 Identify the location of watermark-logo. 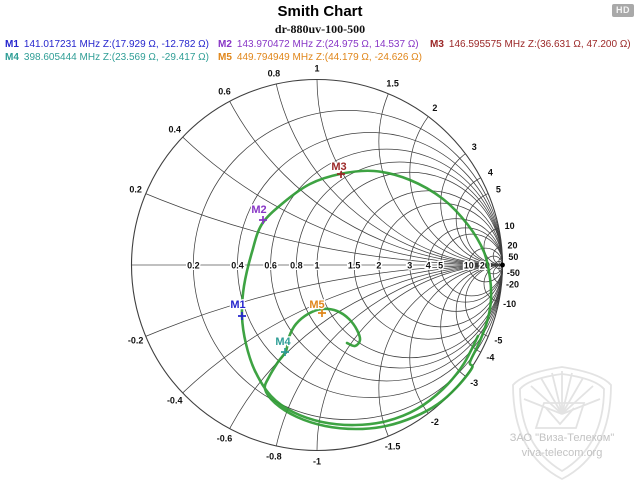
(562, 423).